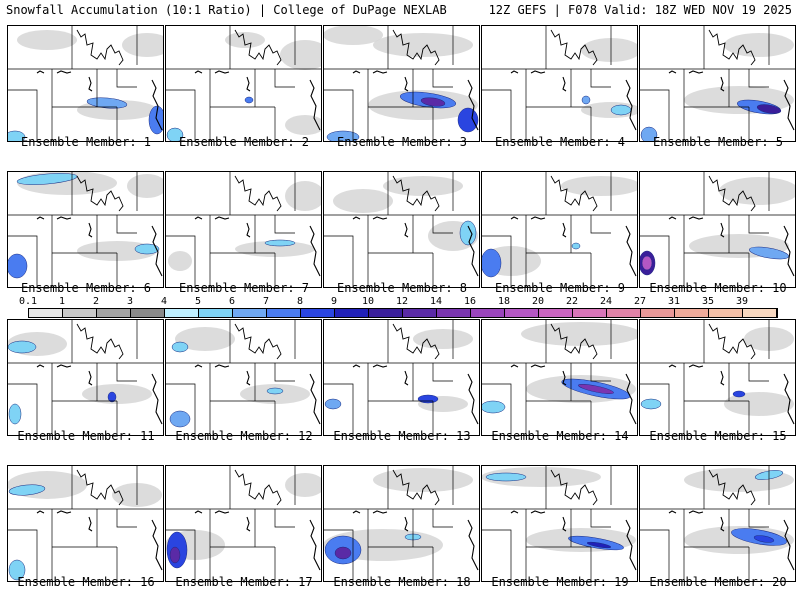 The height and width of the screenshot is (600, 800). What do you see at coordinates (244, 582) in the screenshot?
I see `ensemble-member-label: Ensemble Member: 17` at bounding box center [244, 582].